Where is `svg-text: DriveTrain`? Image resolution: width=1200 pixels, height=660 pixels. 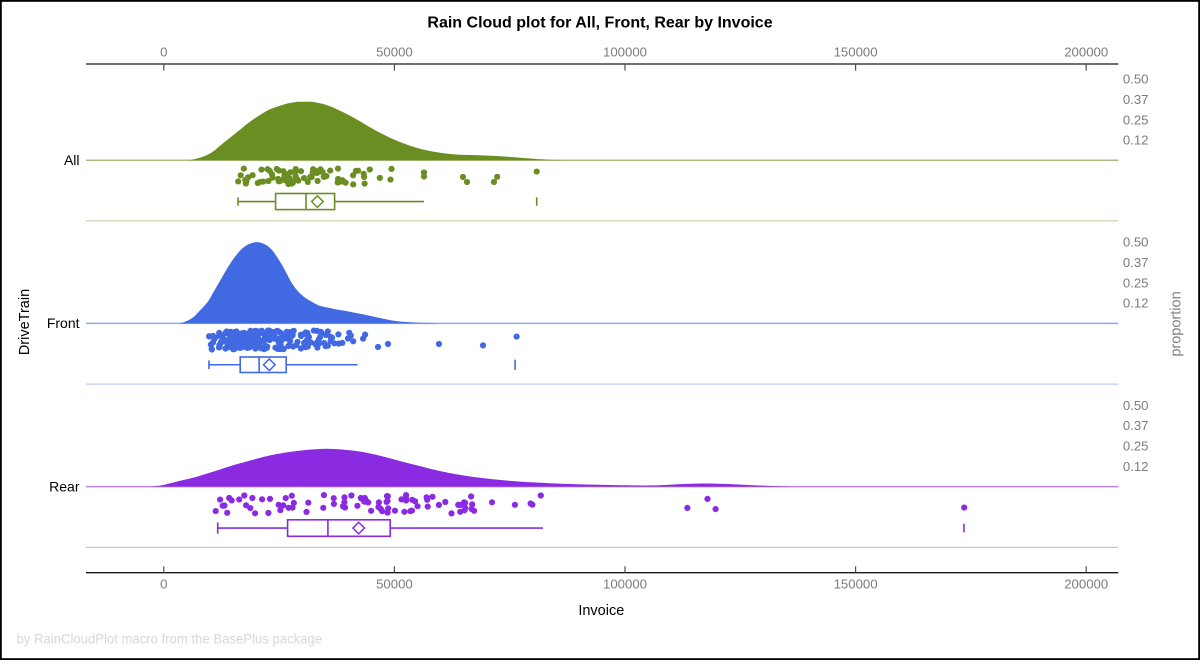 svg-text: DriveTrain is located at coordinates (25, 322).